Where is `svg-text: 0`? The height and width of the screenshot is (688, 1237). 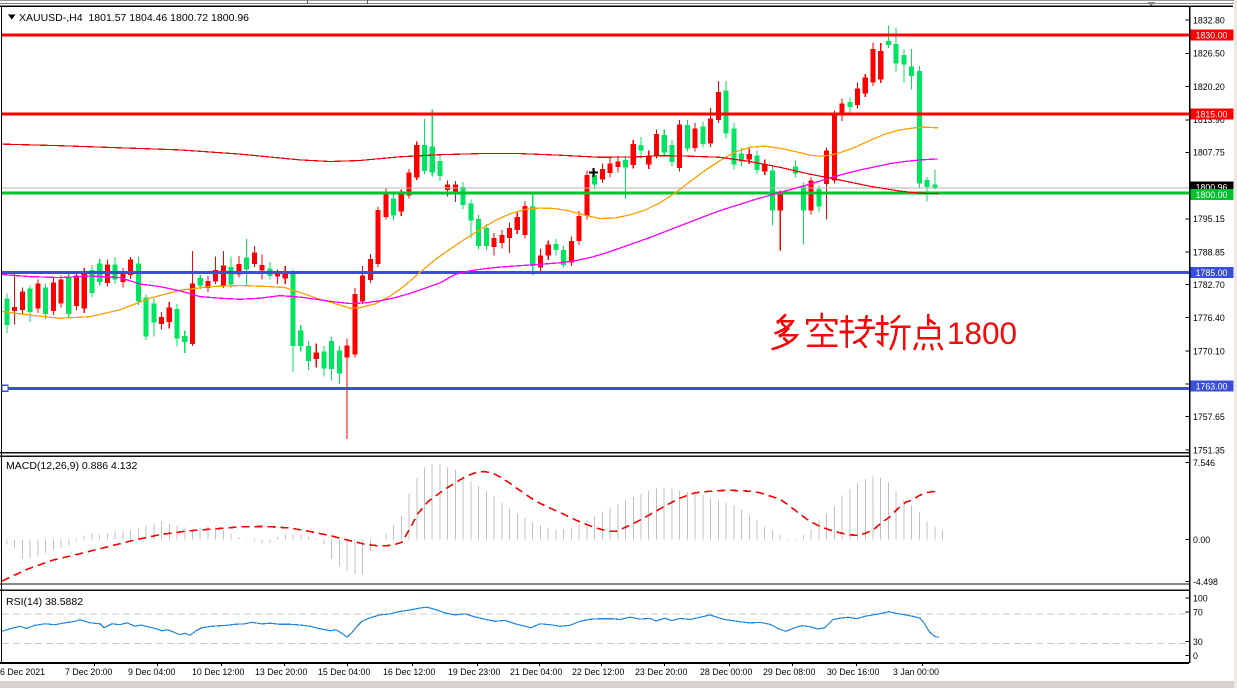
svg-text: 0 is located at coordinates (1195, 656).